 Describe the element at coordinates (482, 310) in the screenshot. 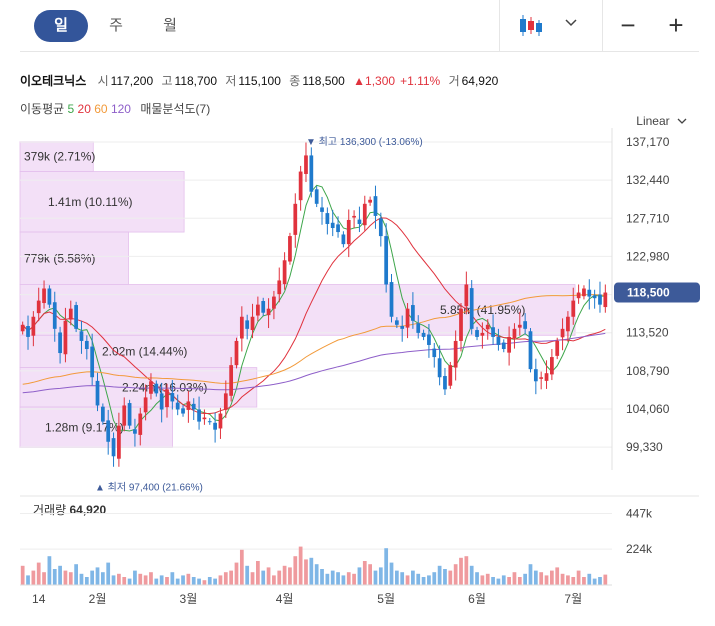

I see `volume-profile-label: 5.85m (41.95%)` at that location.